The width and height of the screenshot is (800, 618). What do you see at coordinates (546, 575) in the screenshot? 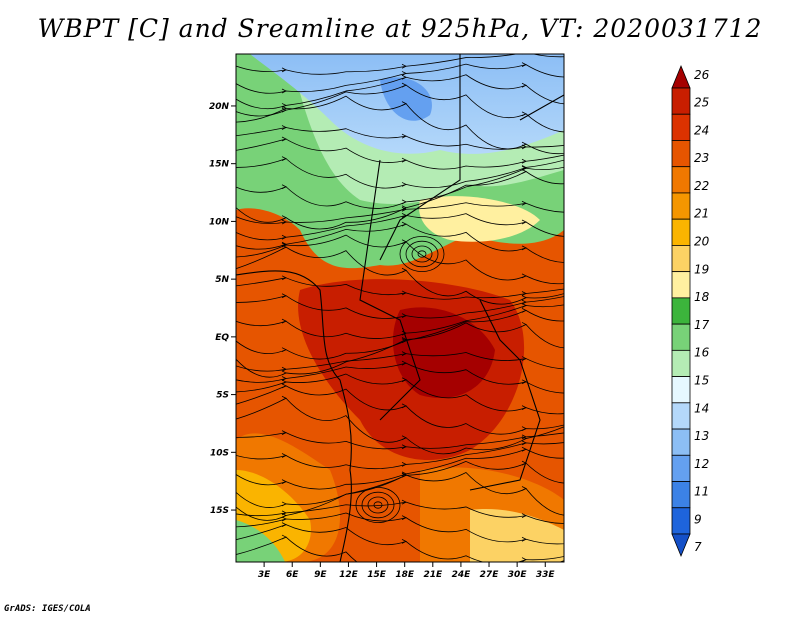
I see `lon-tick-label: 33E` at bounding box center [546, 575].